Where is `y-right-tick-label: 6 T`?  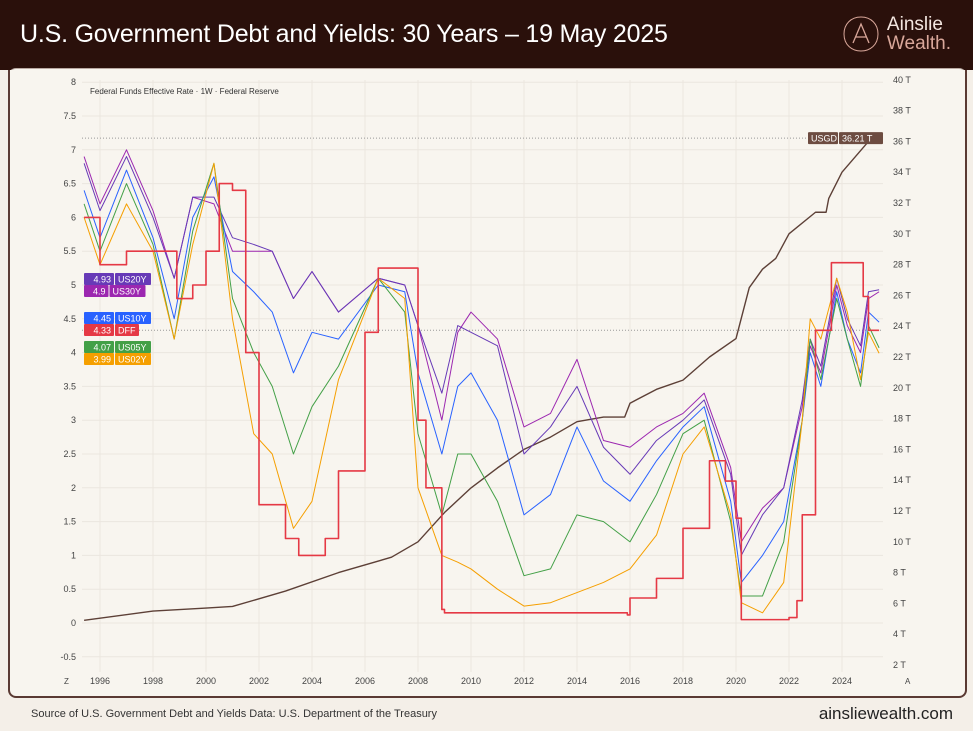
y-right-tick-label: 6 T is located at coordinates (899, 603).